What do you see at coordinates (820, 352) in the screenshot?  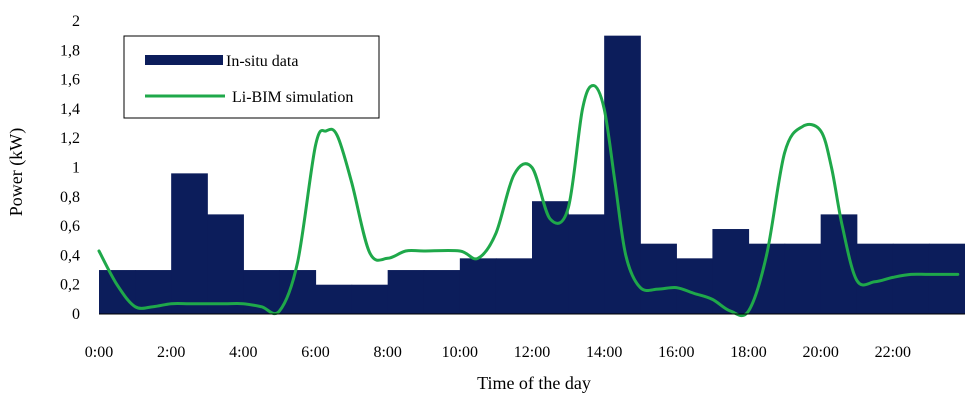 I see `x-tick-label: 20:00` at bounding box center [820, 352].